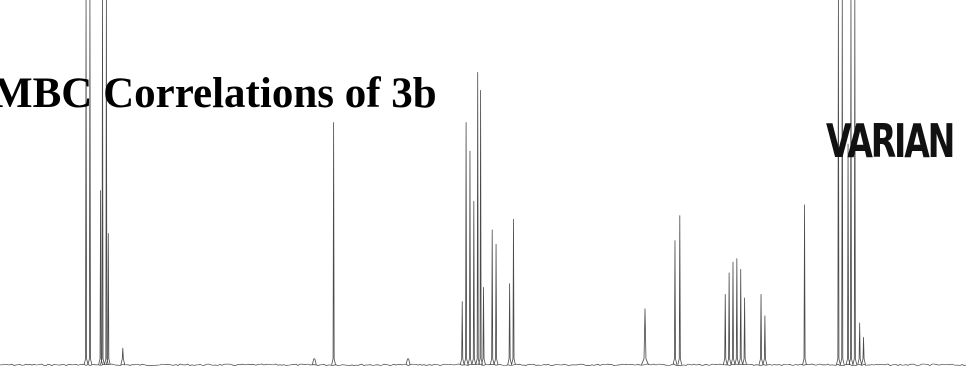  Describe the element at coordinates (890, 141) in the screenshot. I see `varian-logo: VARIAN` at that location.